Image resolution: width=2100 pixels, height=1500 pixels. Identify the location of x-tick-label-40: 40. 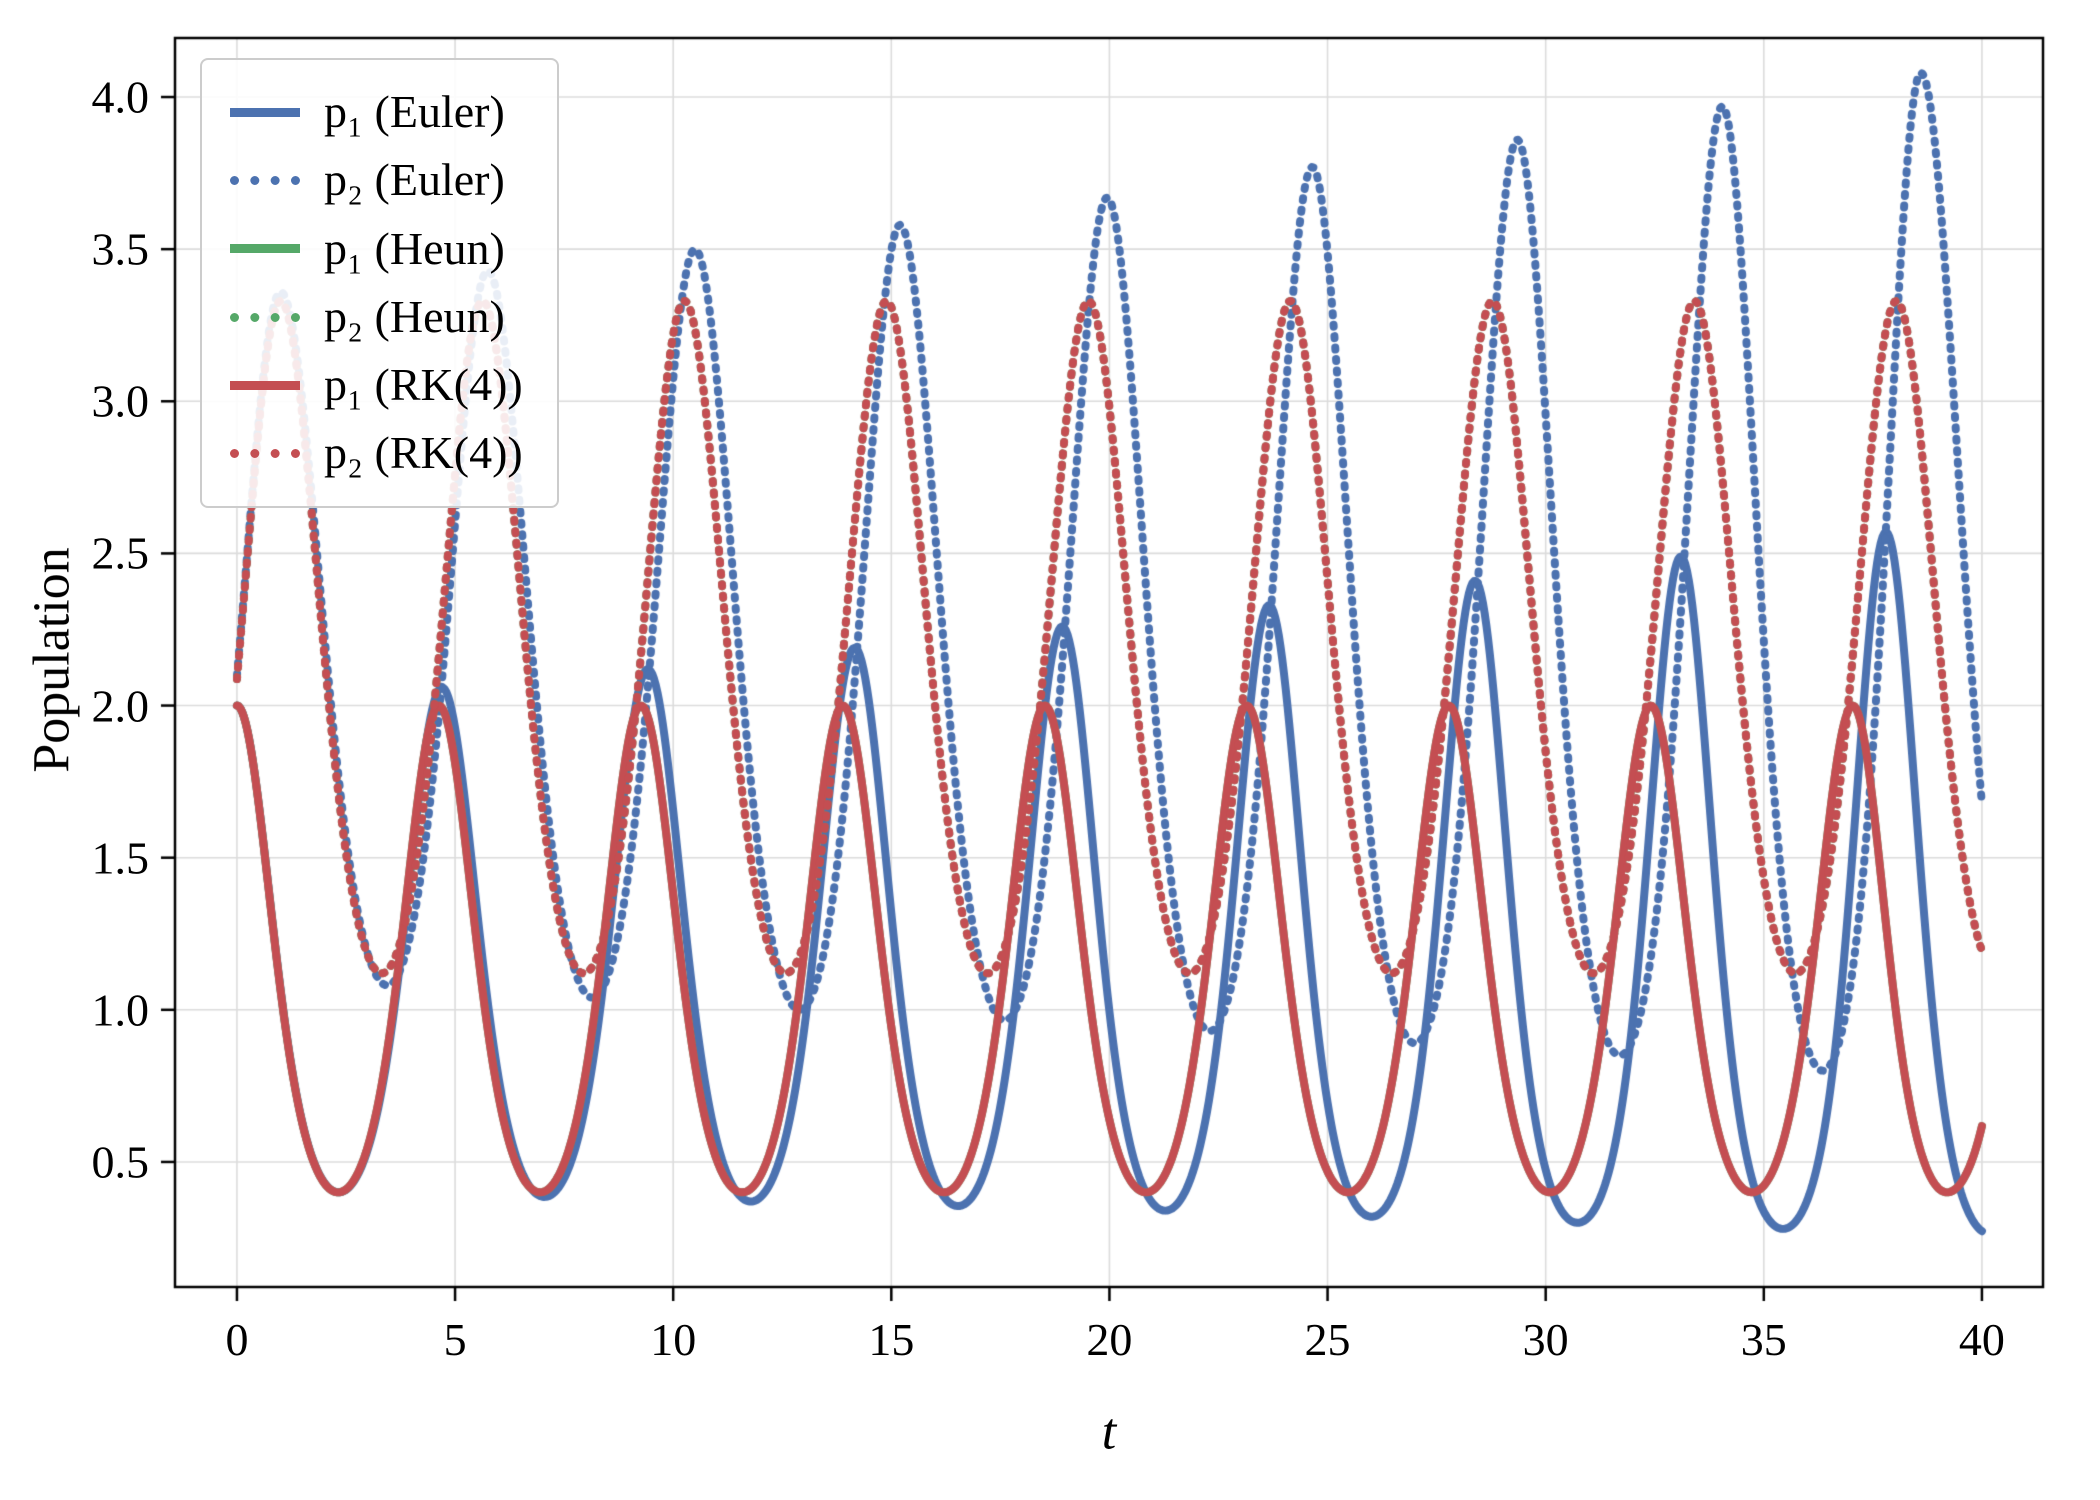
(1981, 1339).